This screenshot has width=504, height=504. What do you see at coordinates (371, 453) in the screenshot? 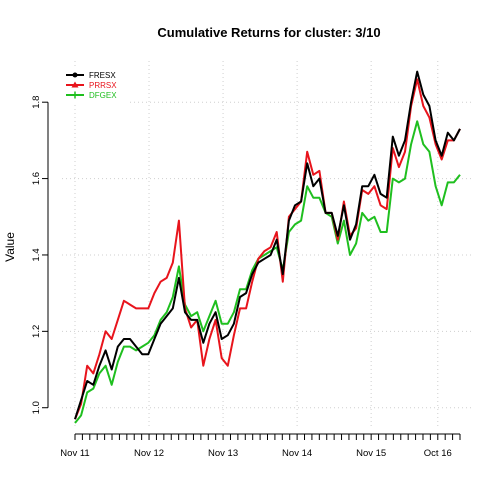
I see `x-tick-label: Nov 15` at bounding box center [371, 453].